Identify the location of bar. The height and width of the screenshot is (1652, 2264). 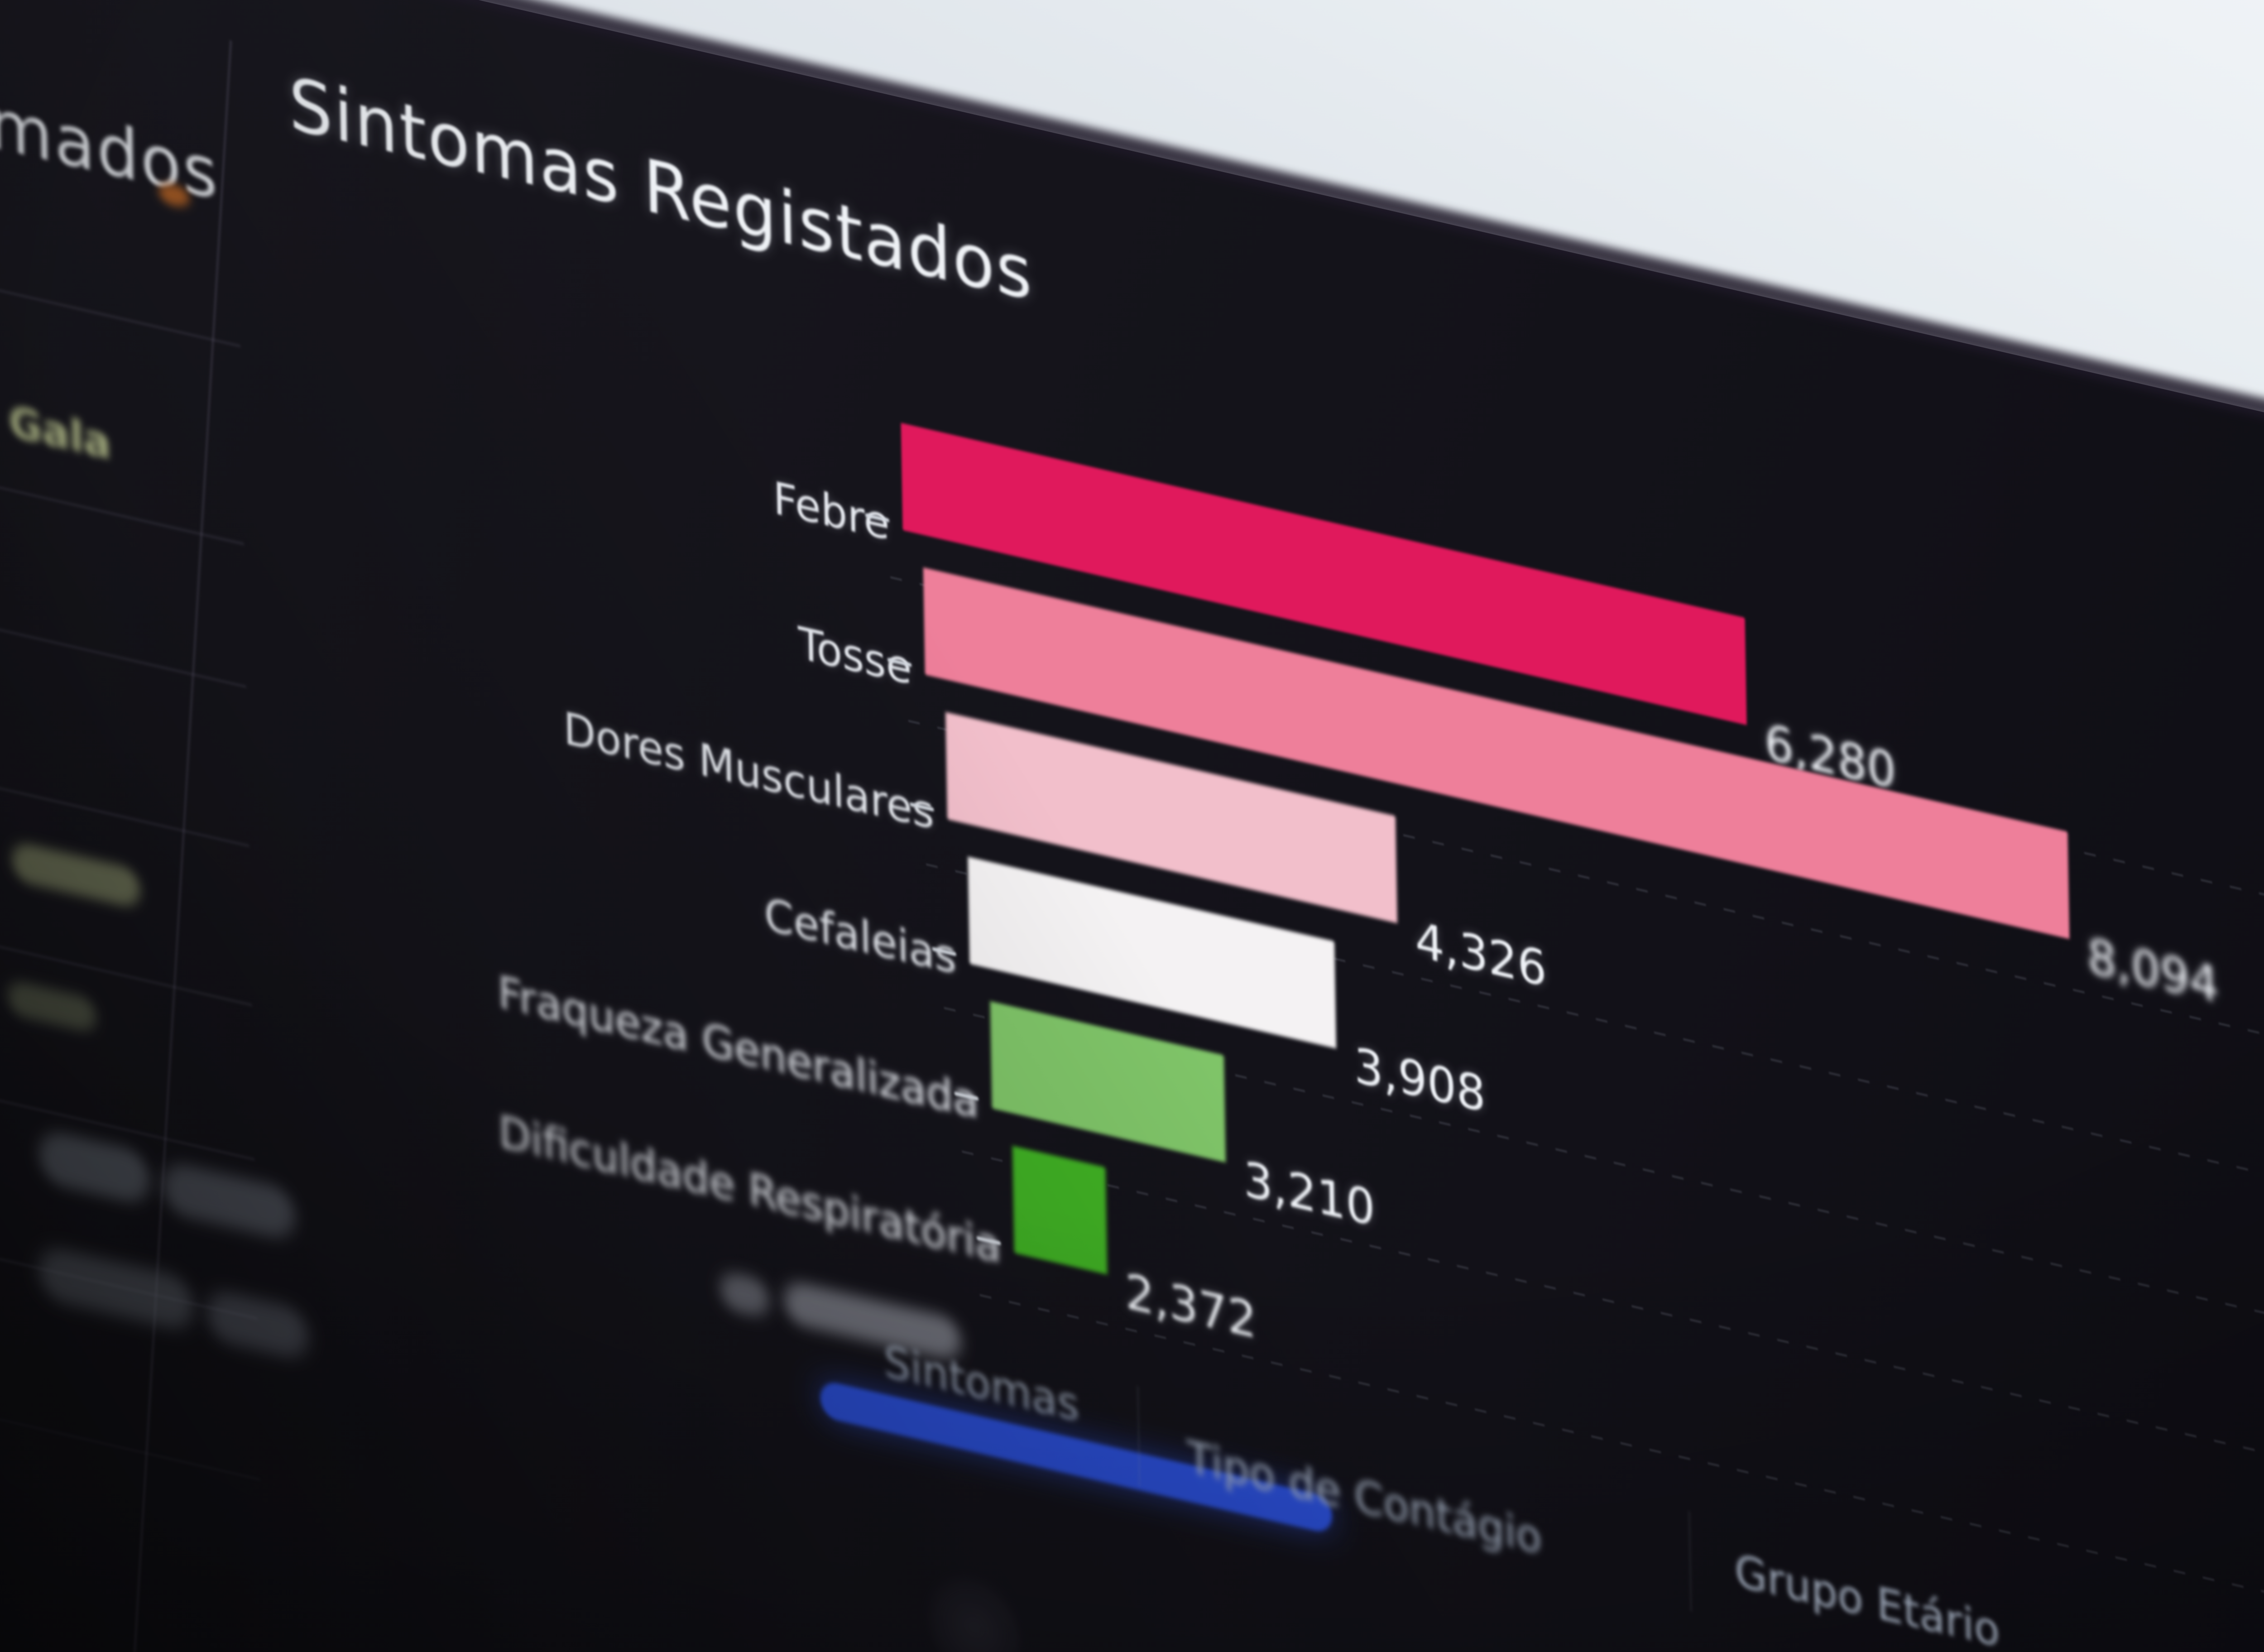
(1060, 1210).